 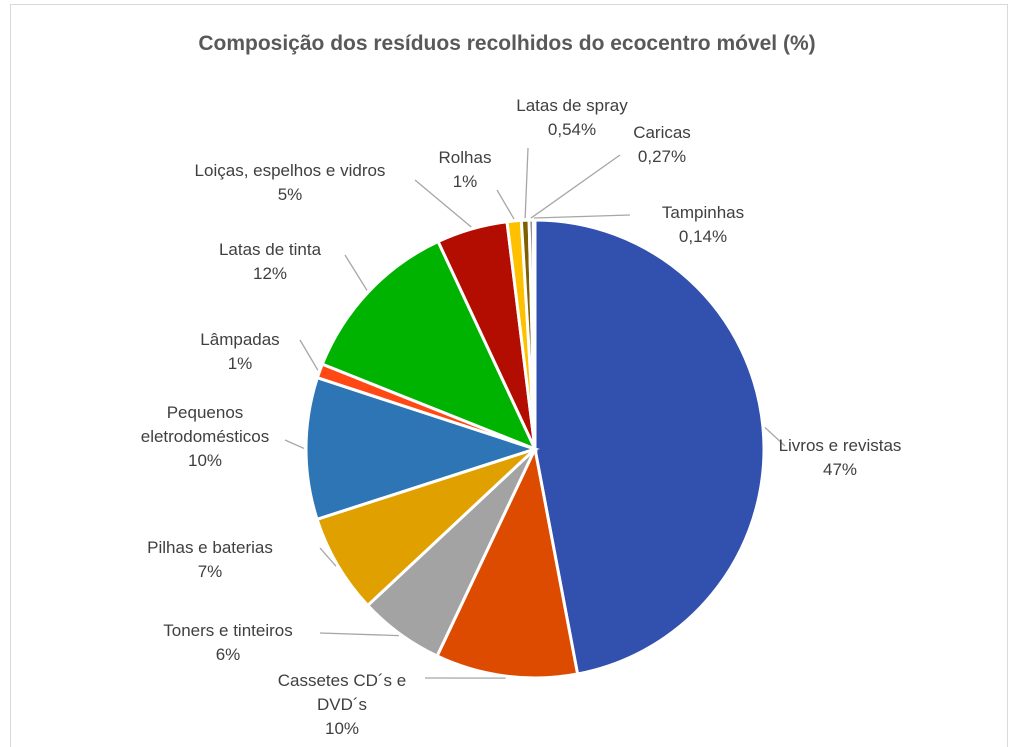 I want to click on slice-category: Livros e revistas, so click(x=840, y=445).